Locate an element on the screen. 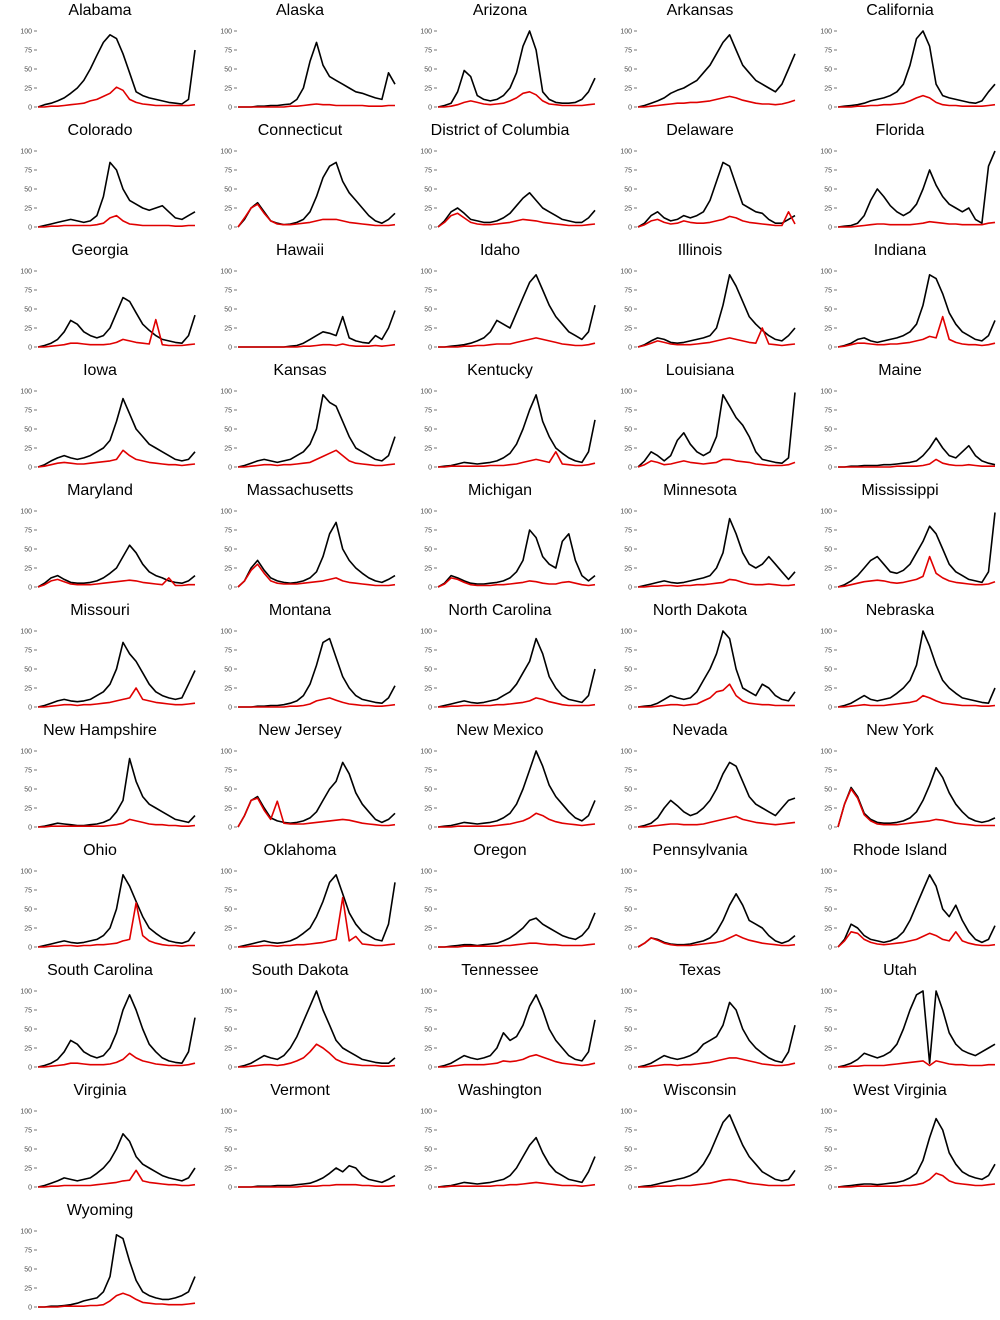  chart-panel: Kentucky 0 25 50 75 100 is located at coordinates (500, 420).